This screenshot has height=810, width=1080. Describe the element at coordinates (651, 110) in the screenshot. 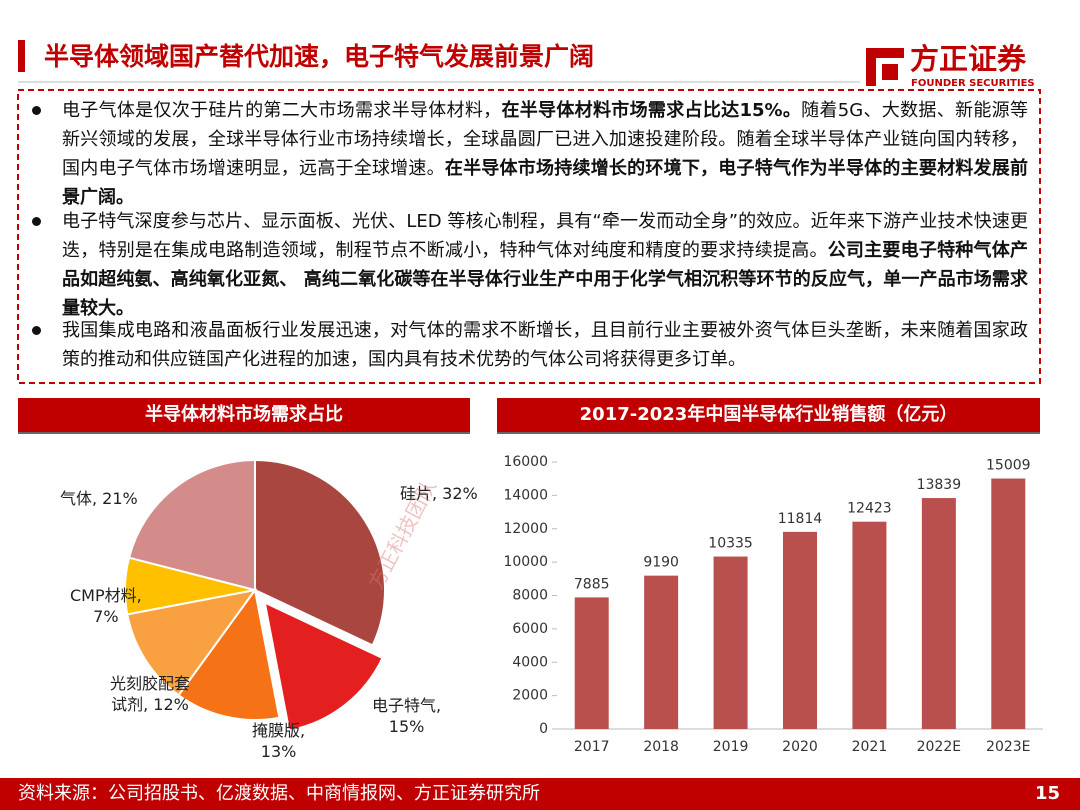

I see `text-run: 在半导体材料市场需求占比达15%。` at that location.